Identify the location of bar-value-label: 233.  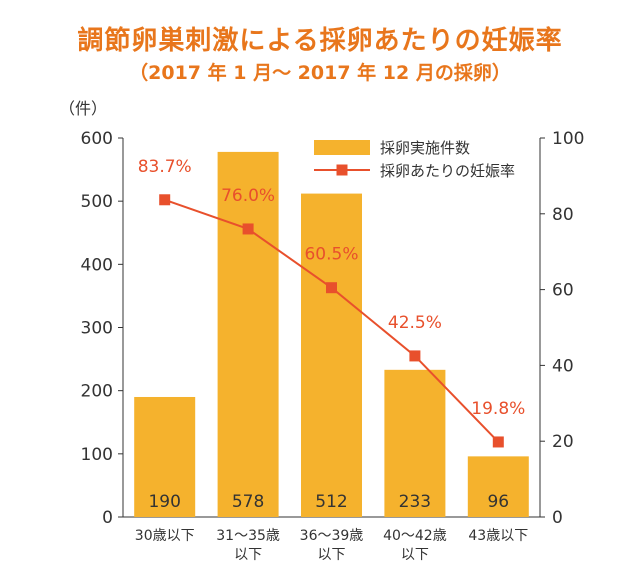
(415, 502).